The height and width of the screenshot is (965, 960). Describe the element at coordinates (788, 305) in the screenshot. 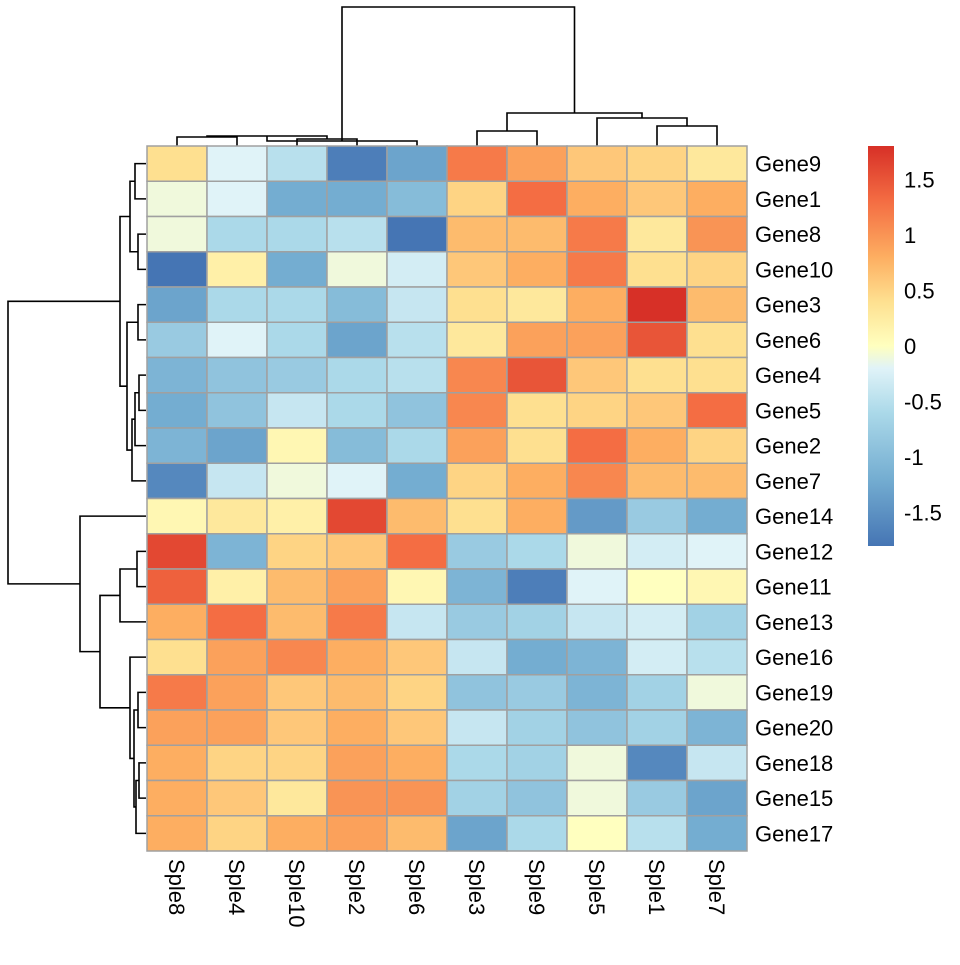

I see `row-label: Gene3` at that location.